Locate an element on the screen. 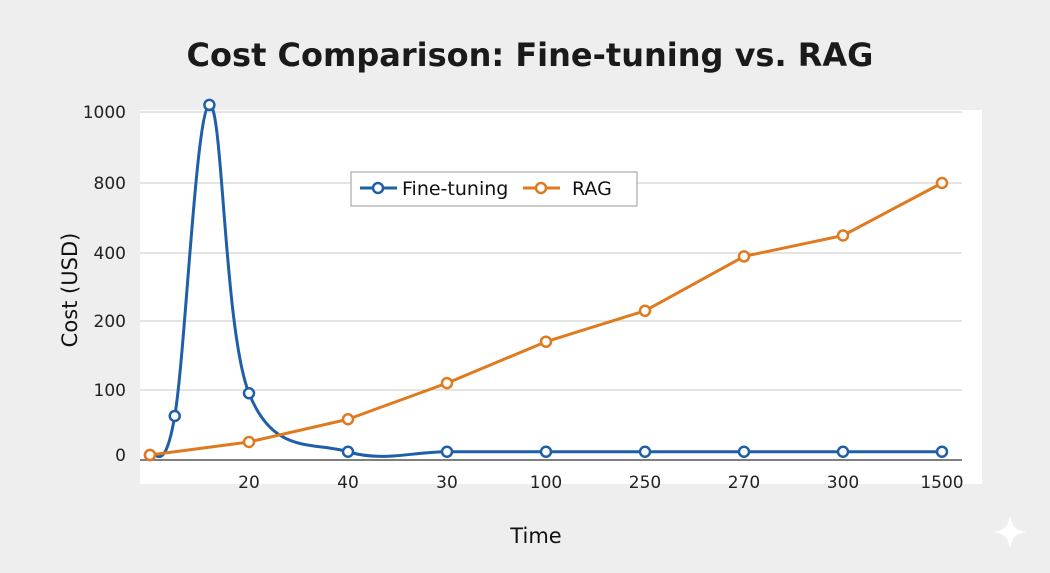 This screenshot has height=573, width=1050. x-tick-label: 30 is located at coordinates (447, 483).